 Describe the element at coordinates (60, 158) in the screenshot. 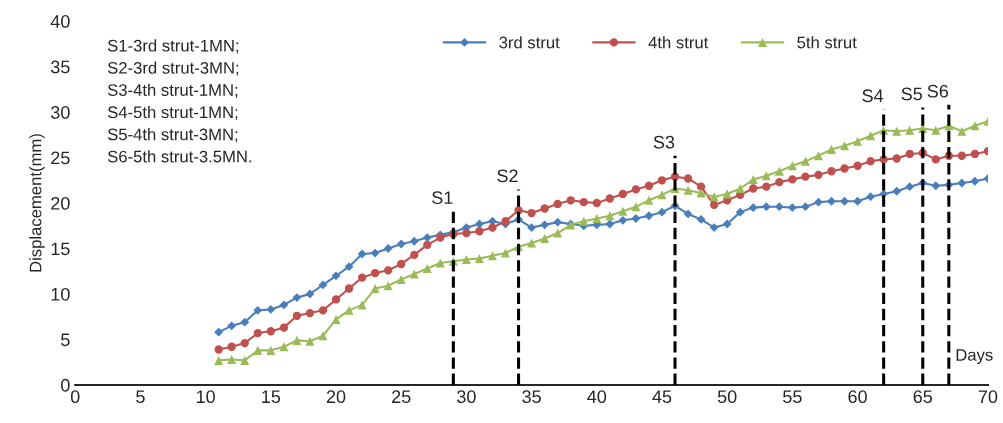

I see `y-tick-label: 25` at that location.